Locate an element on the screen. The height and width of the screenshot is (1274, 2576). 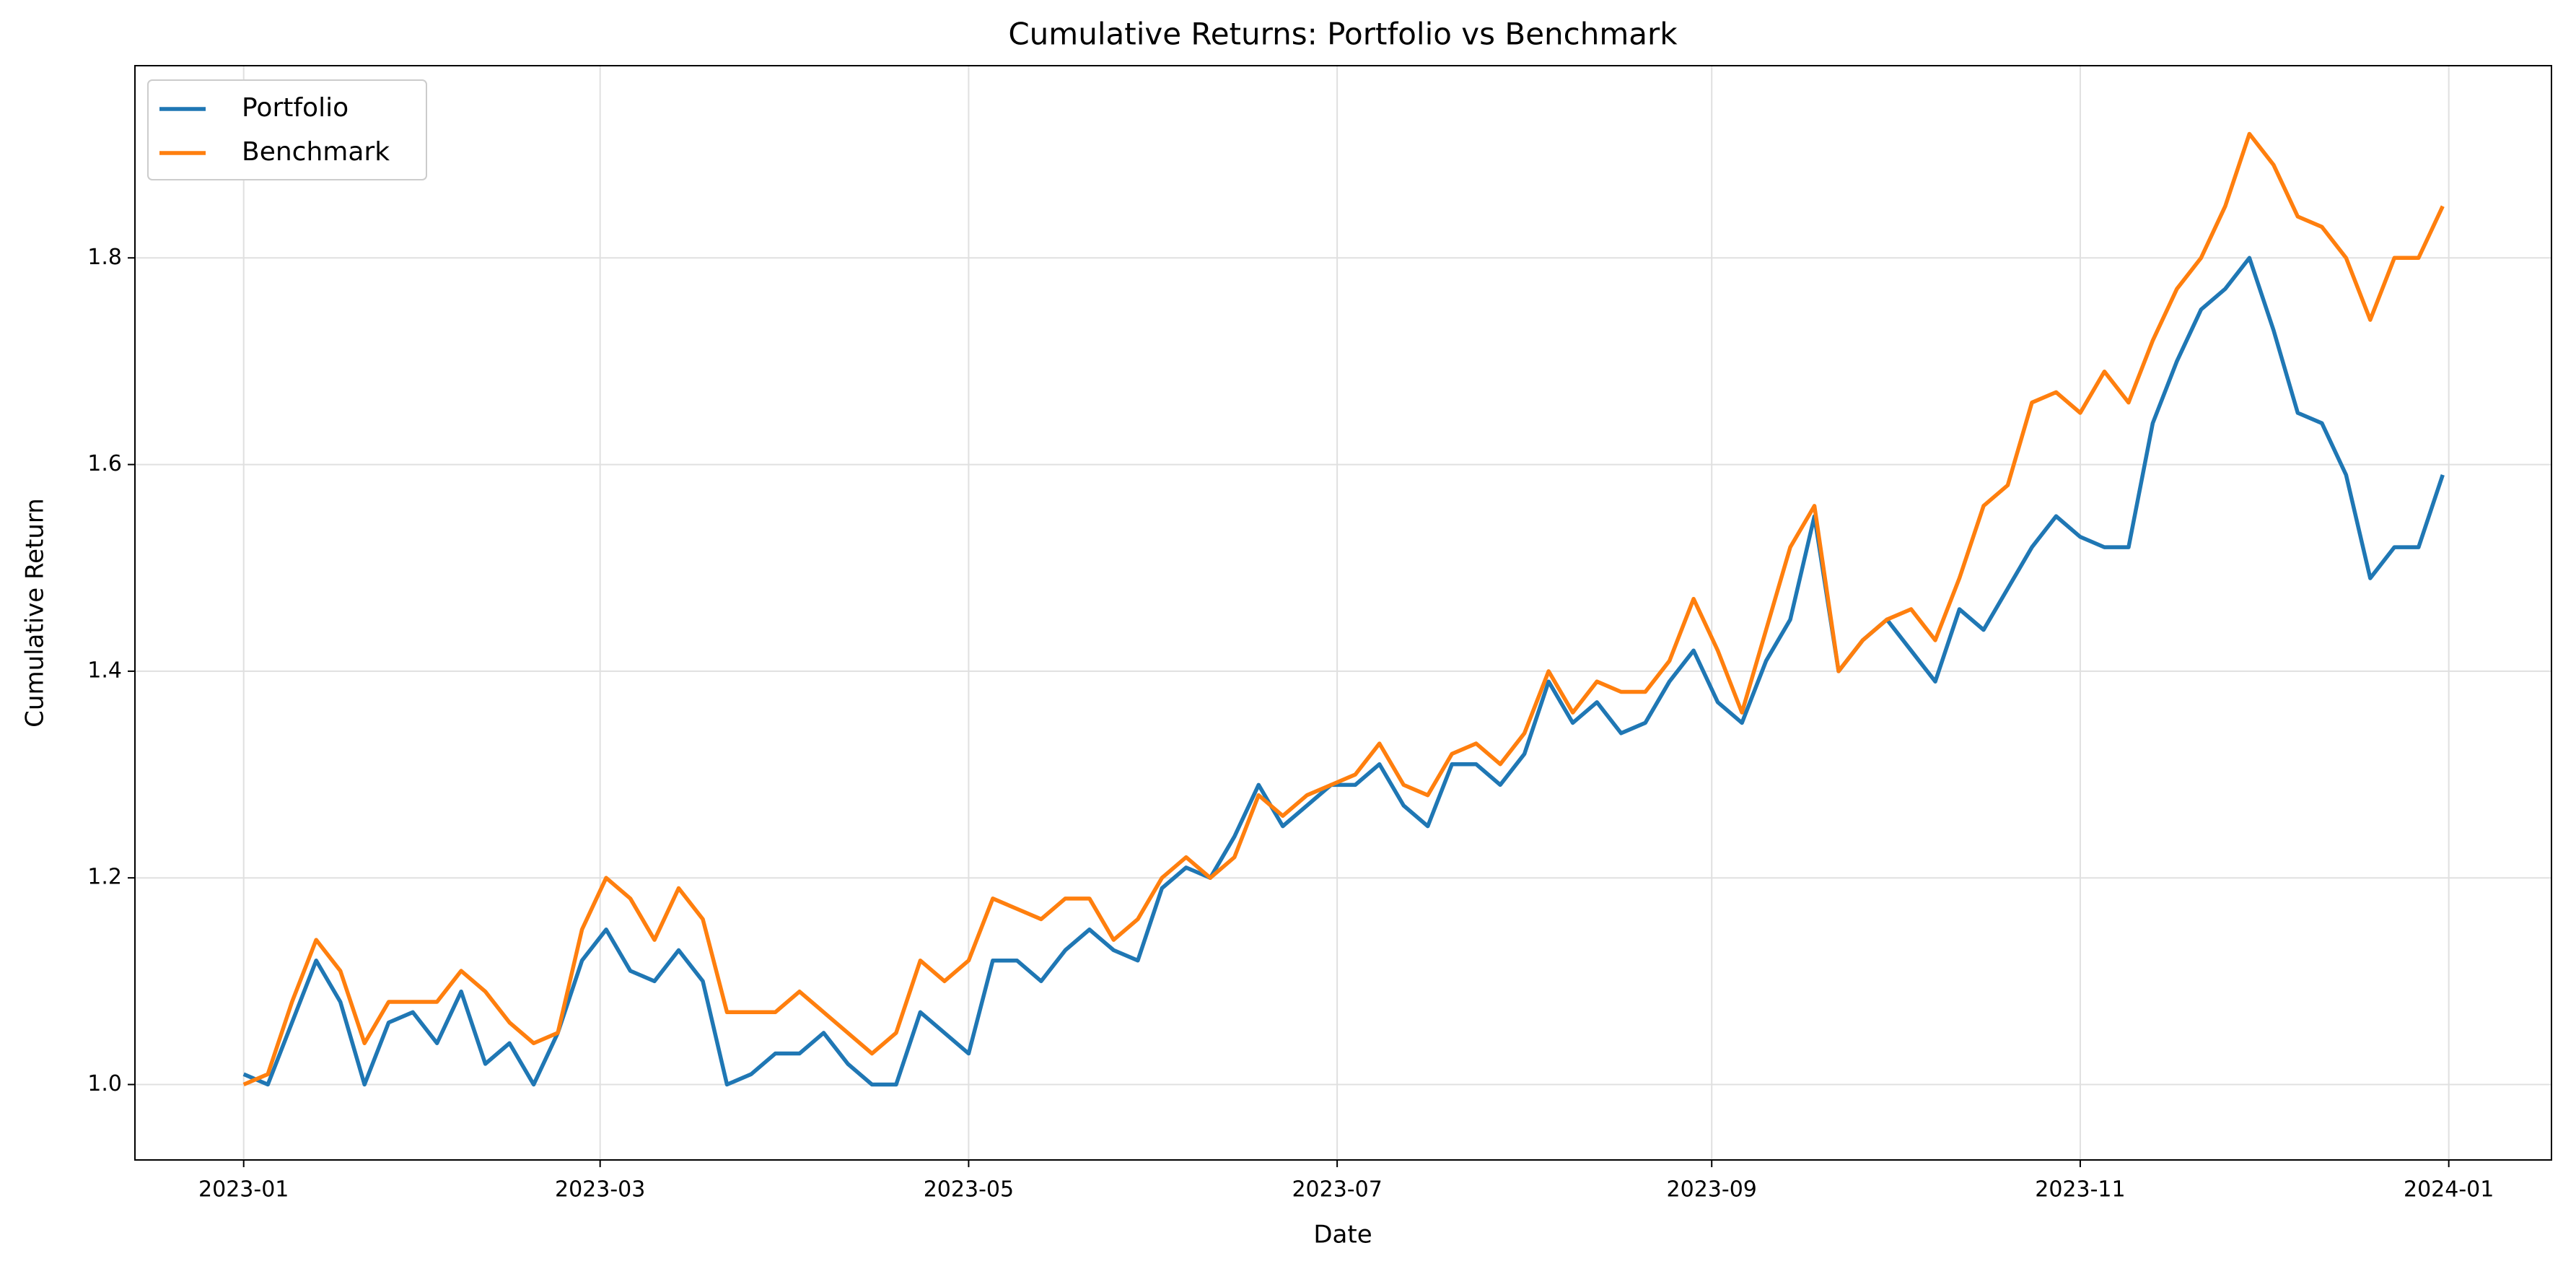
y-tick-label: 1.2 is located at coordinates (105, 877).